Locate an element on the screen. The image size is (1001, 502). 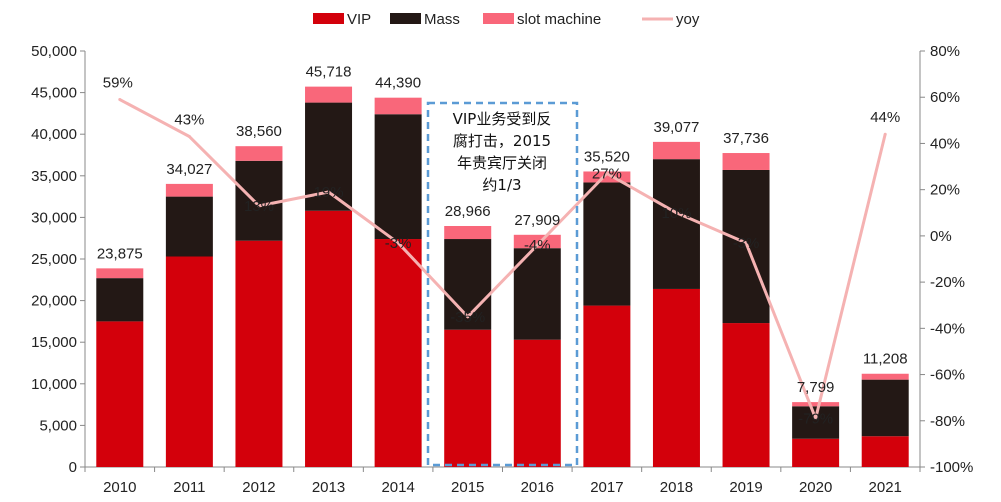
yoy-label-2017: 27% is located at coordinates (607, 173).